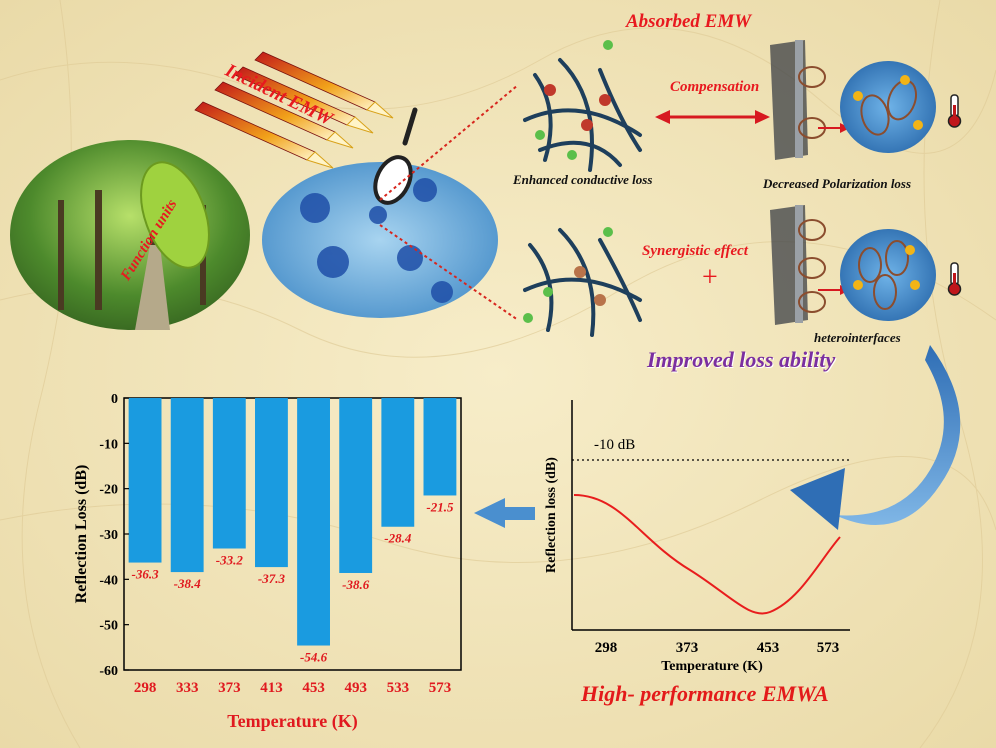 Image resolution: width=996 pixels, height=748 pixels. What do you see at coordinates (398, 538) in the screenshot?
I see `bar-data-label: -28.4` at bounding box center [398, 538].